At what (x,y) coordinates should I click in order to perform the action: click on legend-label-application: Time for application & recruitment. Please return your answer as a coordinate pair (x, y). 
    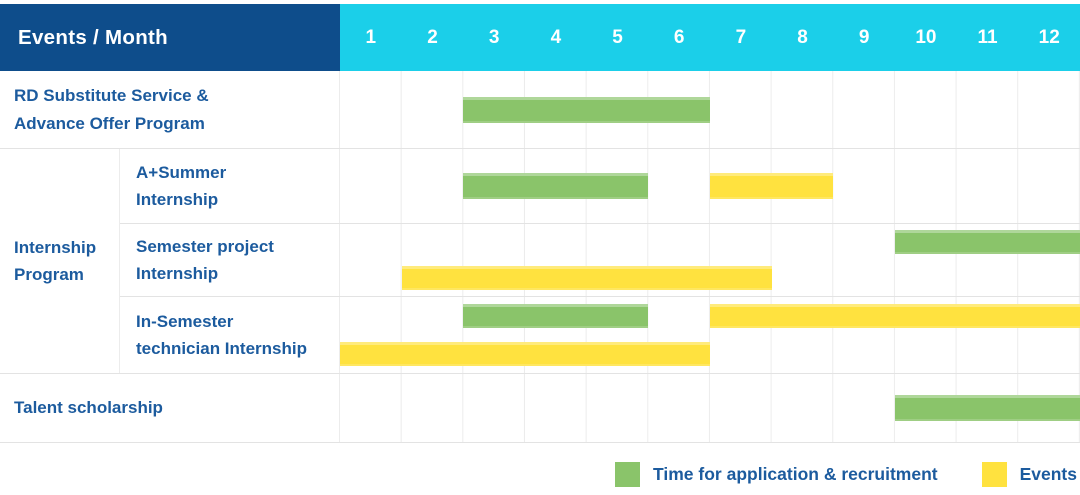
    Looking at the image, I should click on (795, 473).